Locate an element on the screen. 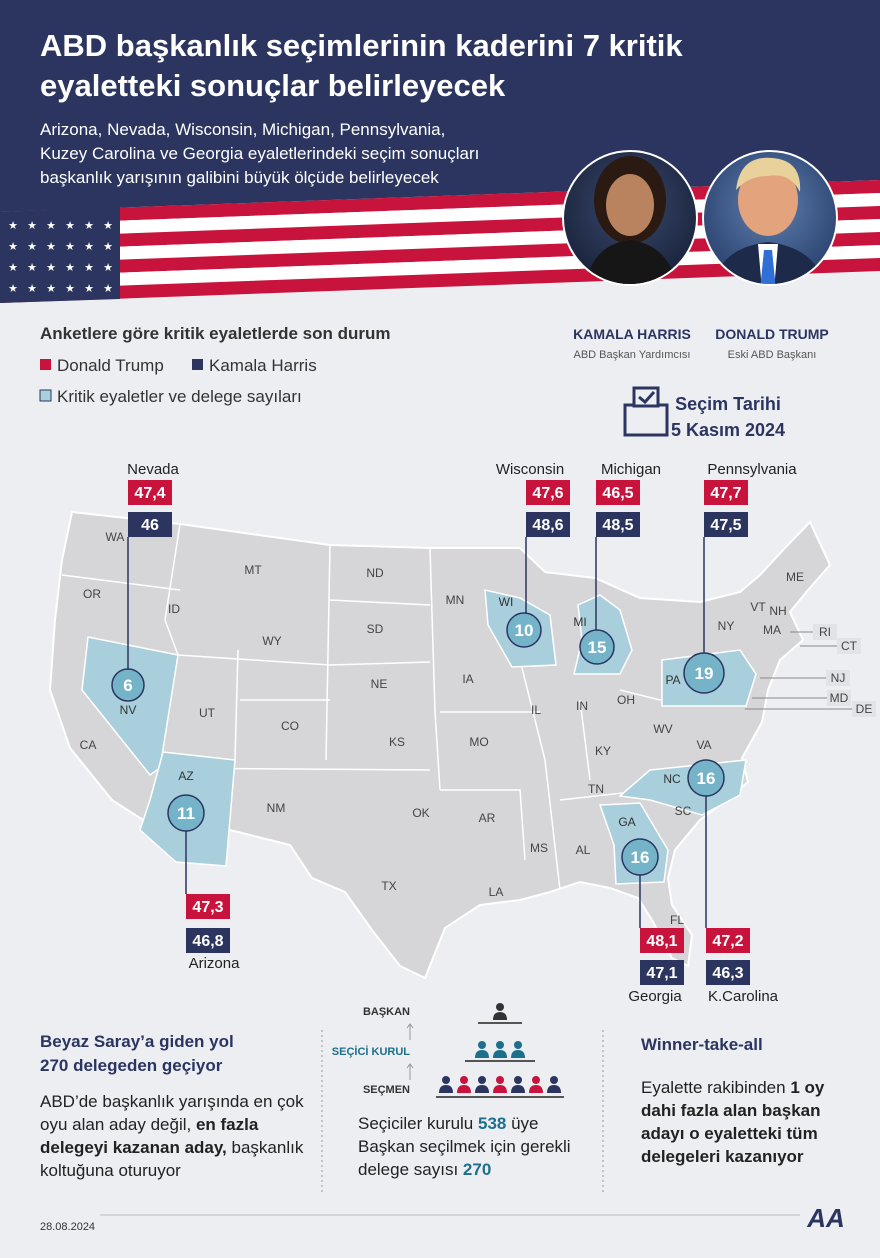 This screenshot has width=880, height=1258. state-label: NE is located at coordinates (379, 684).